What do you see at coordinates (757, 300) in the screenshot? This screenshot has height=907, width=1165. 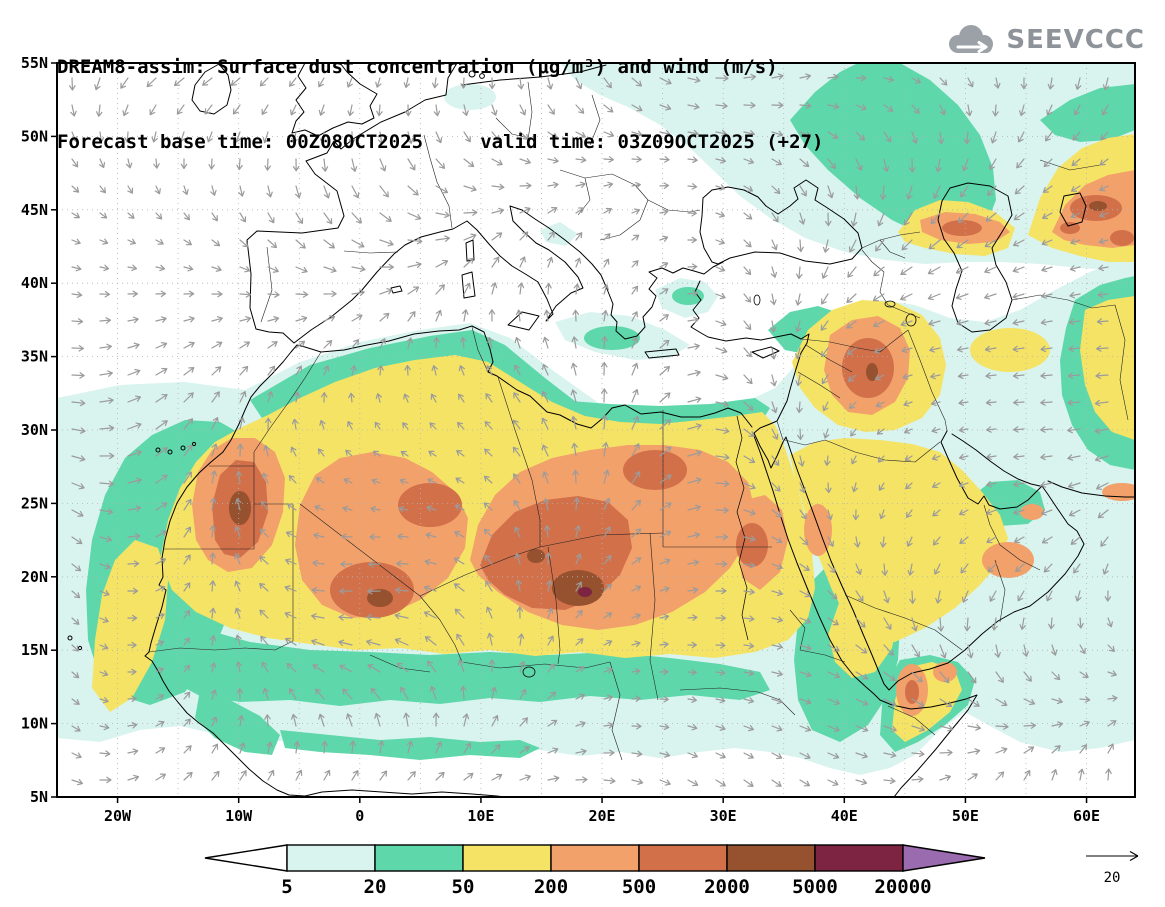 I see `lake-tuz` at bounding box center [757, 300].